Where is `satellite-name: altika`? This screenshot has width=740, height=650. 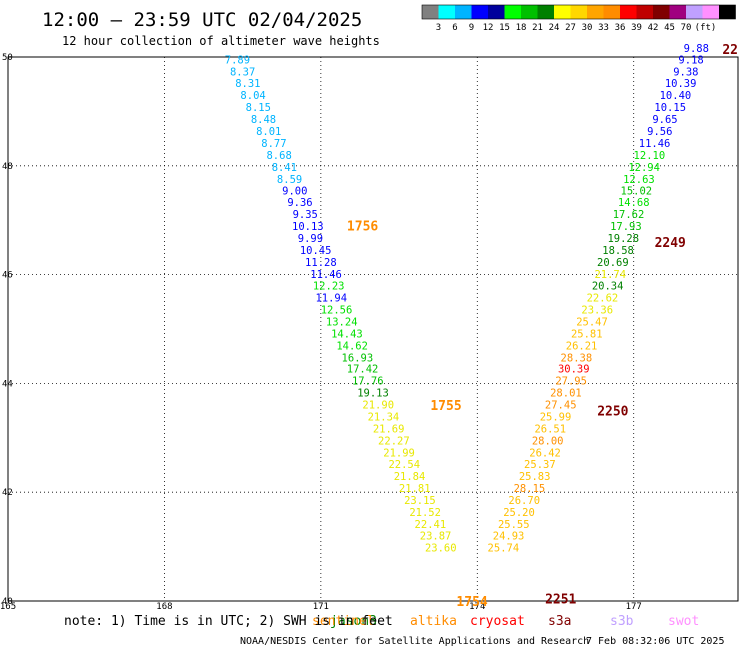 satellite-name: altika is located at coordinates (433, 621).